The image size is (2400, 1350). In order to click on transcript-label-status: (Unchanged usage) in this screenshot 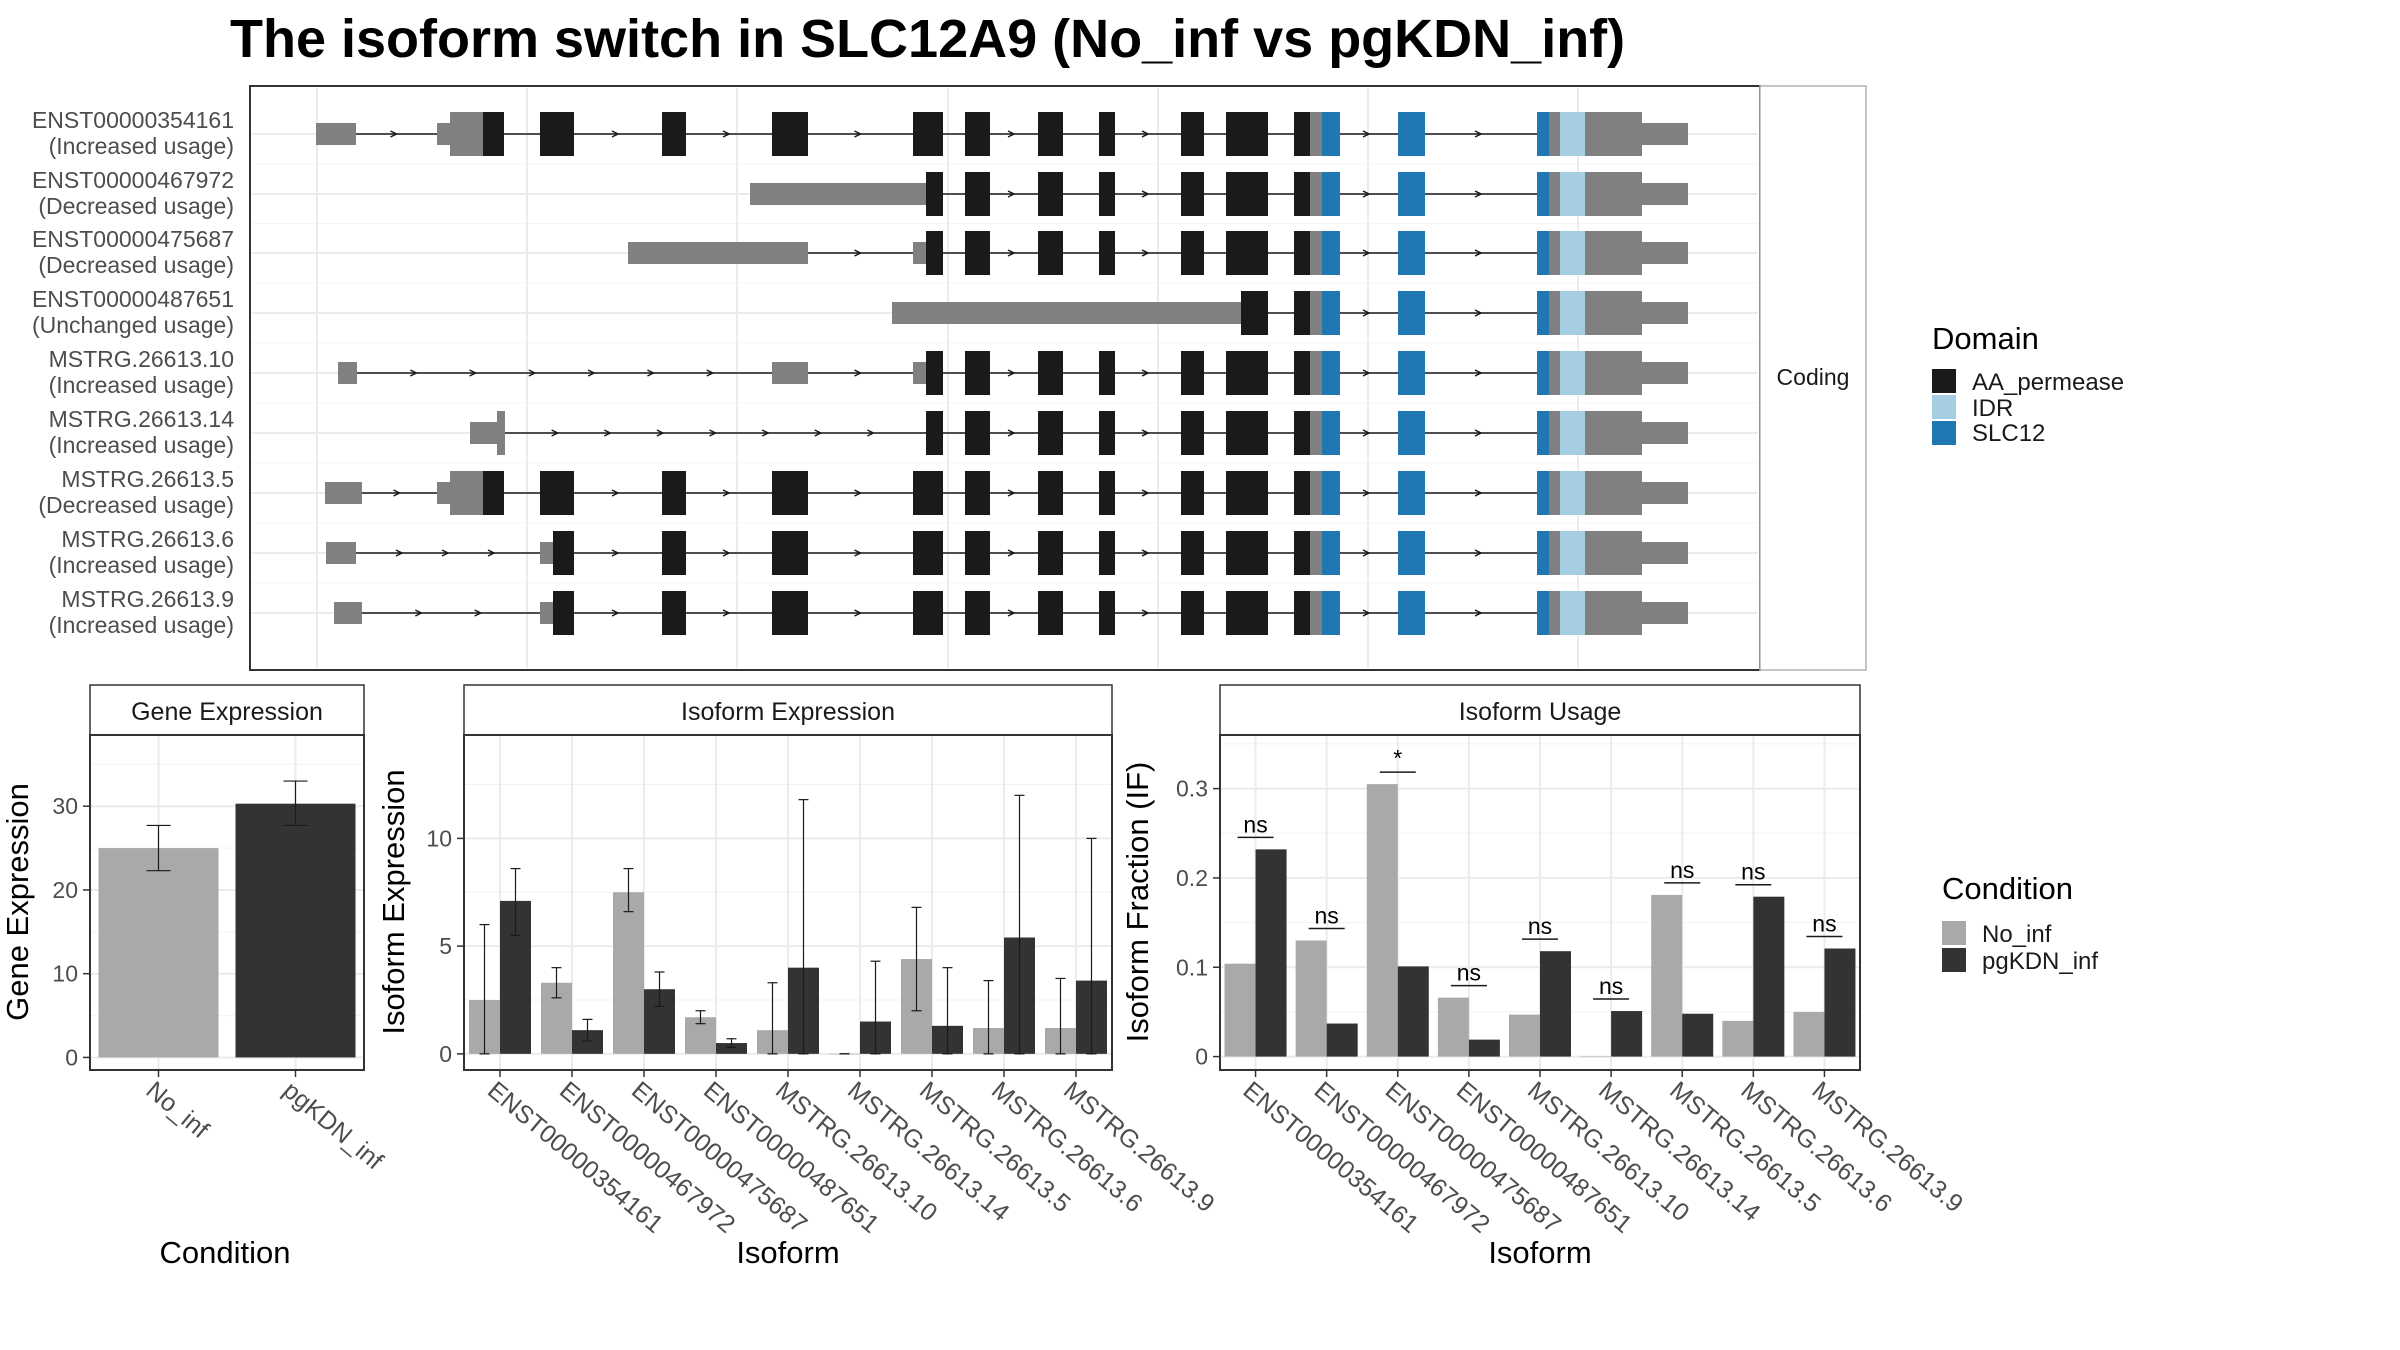, I will do `click(133, 325)`.